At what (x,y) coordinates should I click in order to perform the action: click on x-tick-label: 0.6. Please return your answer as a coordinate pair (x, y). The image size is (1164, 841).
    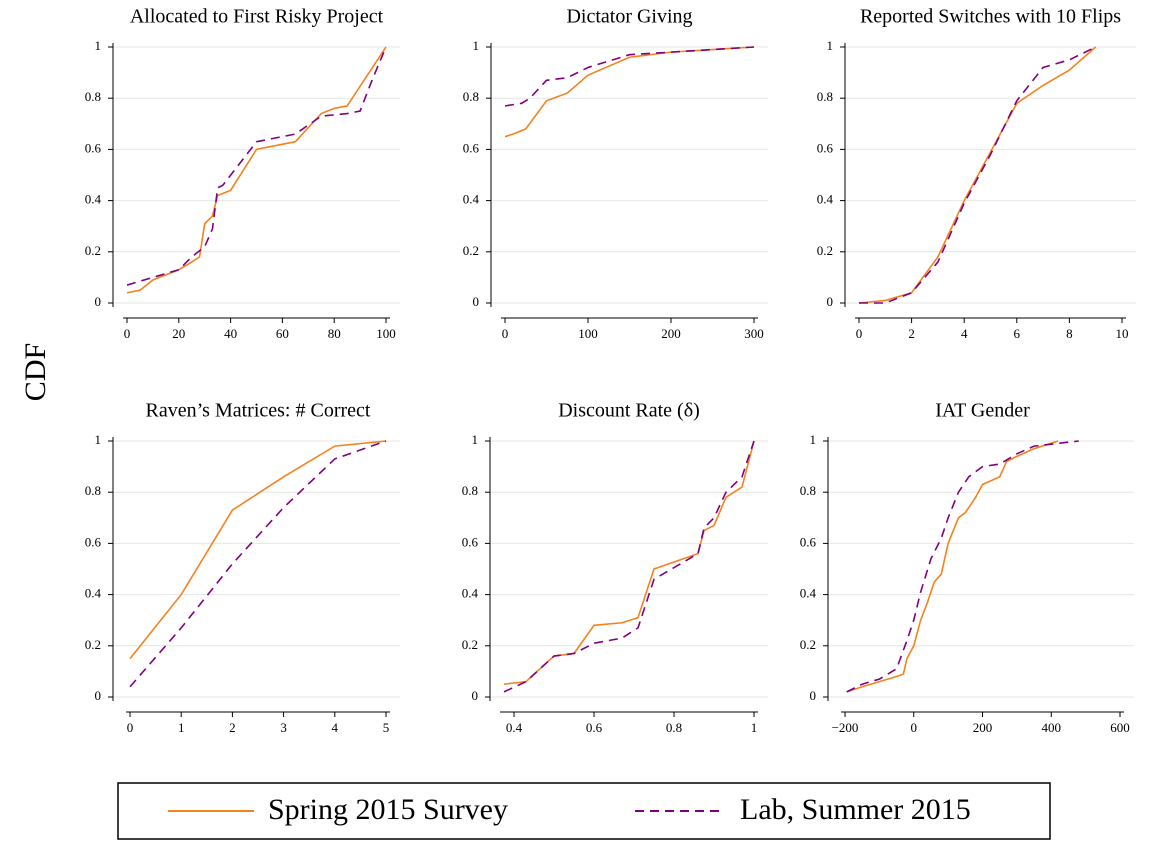
    Looking at the image, I should click on (594, 727).